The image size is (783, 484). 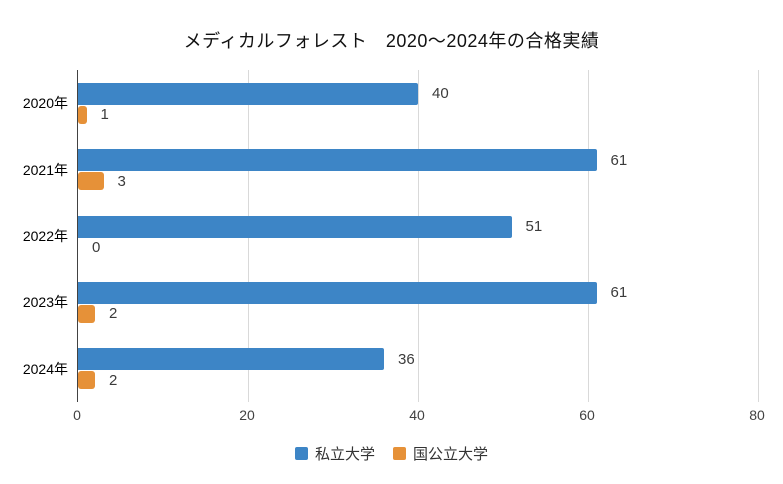 What do you see at coordinates (418, 248) in the screenshot?
I see `bar-row: 0` at bounding box center [418, 248].